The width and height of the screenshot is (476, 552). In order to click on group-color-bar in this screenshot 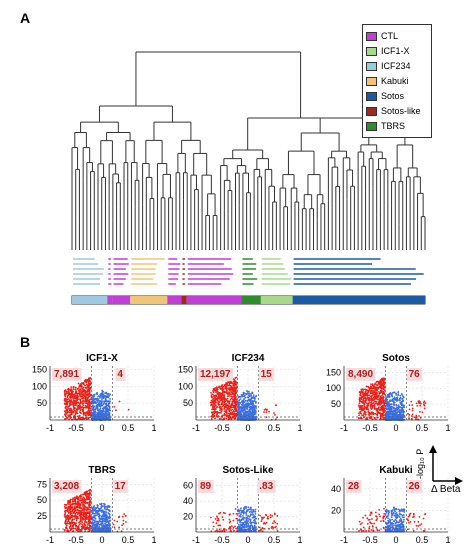, I will do `click(248, 300)`.